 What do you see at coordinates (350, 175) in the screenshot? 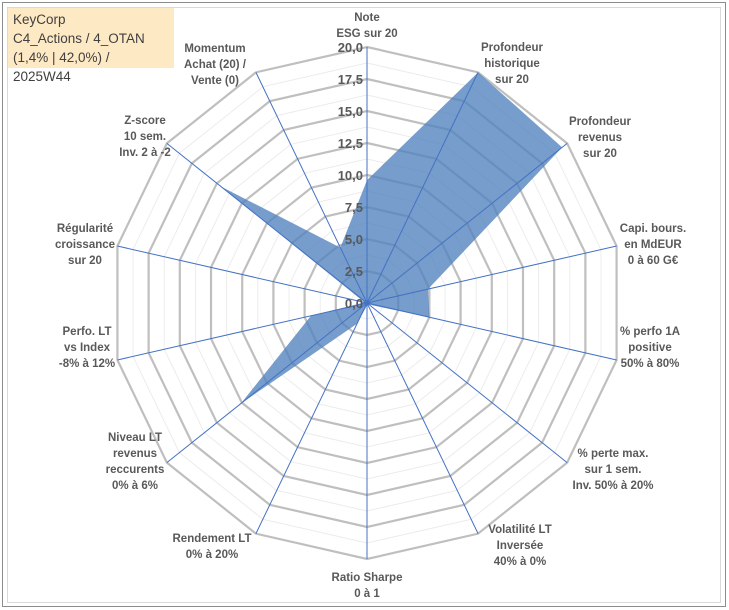
I see `radial-tick-label: 10,0` at bounding box center [350, 175].